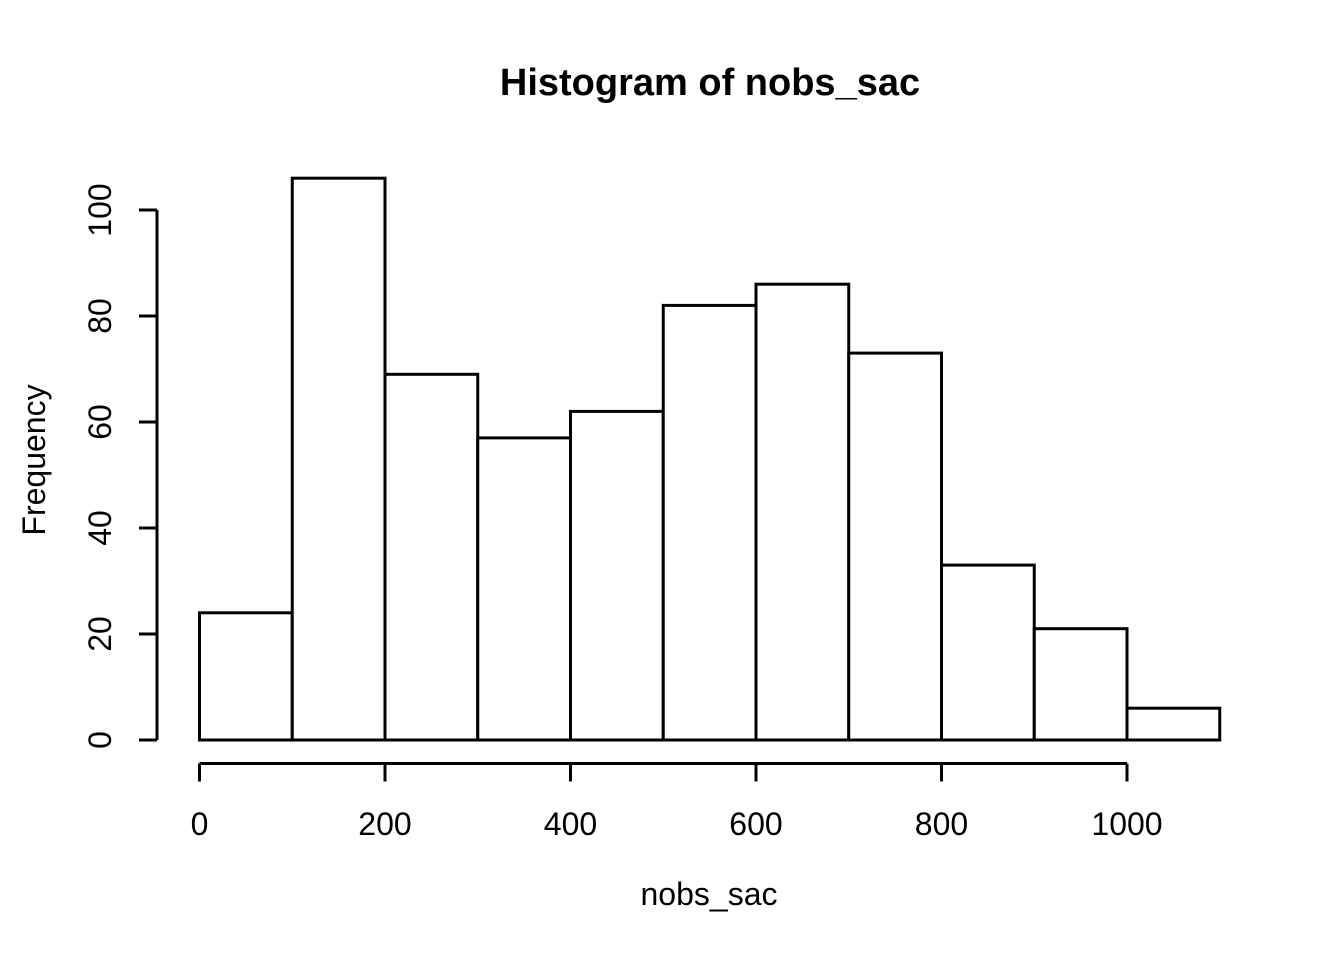 Image resolution: width=1344 pixels, height=960 pixels. What do you see at coordinates (570, 824) in the screenshot?
I see `x-tick-label: 400` at bounding box center [570, 824].